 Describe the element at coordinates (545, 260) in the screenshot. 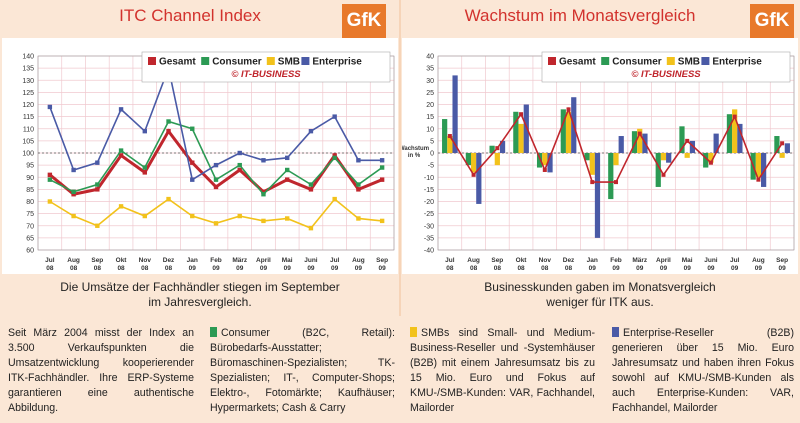

I see `x-tick-label-month: Nov` at that location.